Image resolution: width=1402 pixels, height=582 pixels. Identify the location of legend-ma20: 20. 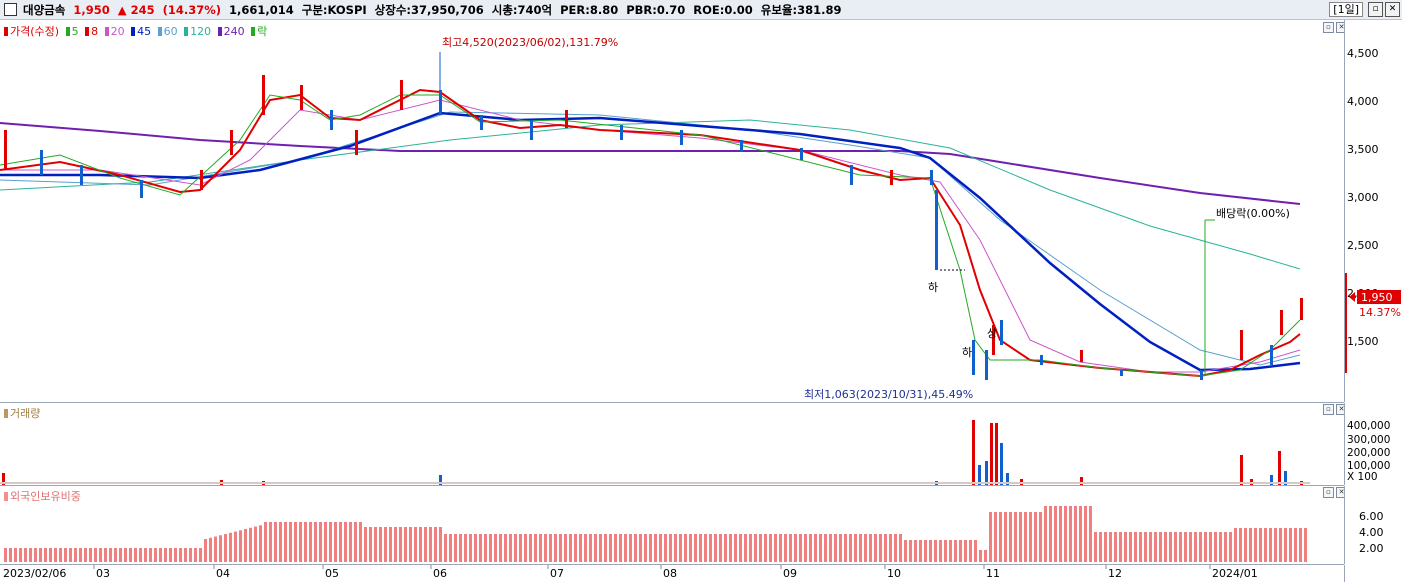
(117, 31).